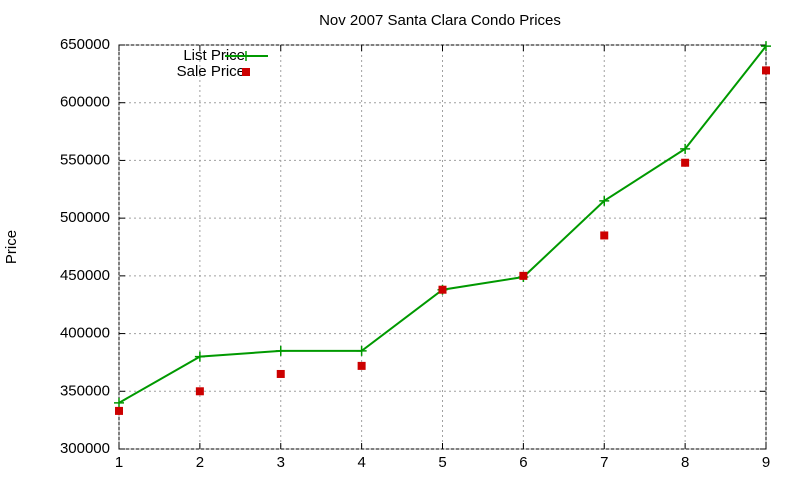 The width and height of the screenshot is (800, 480). What do you see at coordinates (85, 159) in the screenshot?
I see `y-tick-label: 550000` at bounding box center [85, 159].